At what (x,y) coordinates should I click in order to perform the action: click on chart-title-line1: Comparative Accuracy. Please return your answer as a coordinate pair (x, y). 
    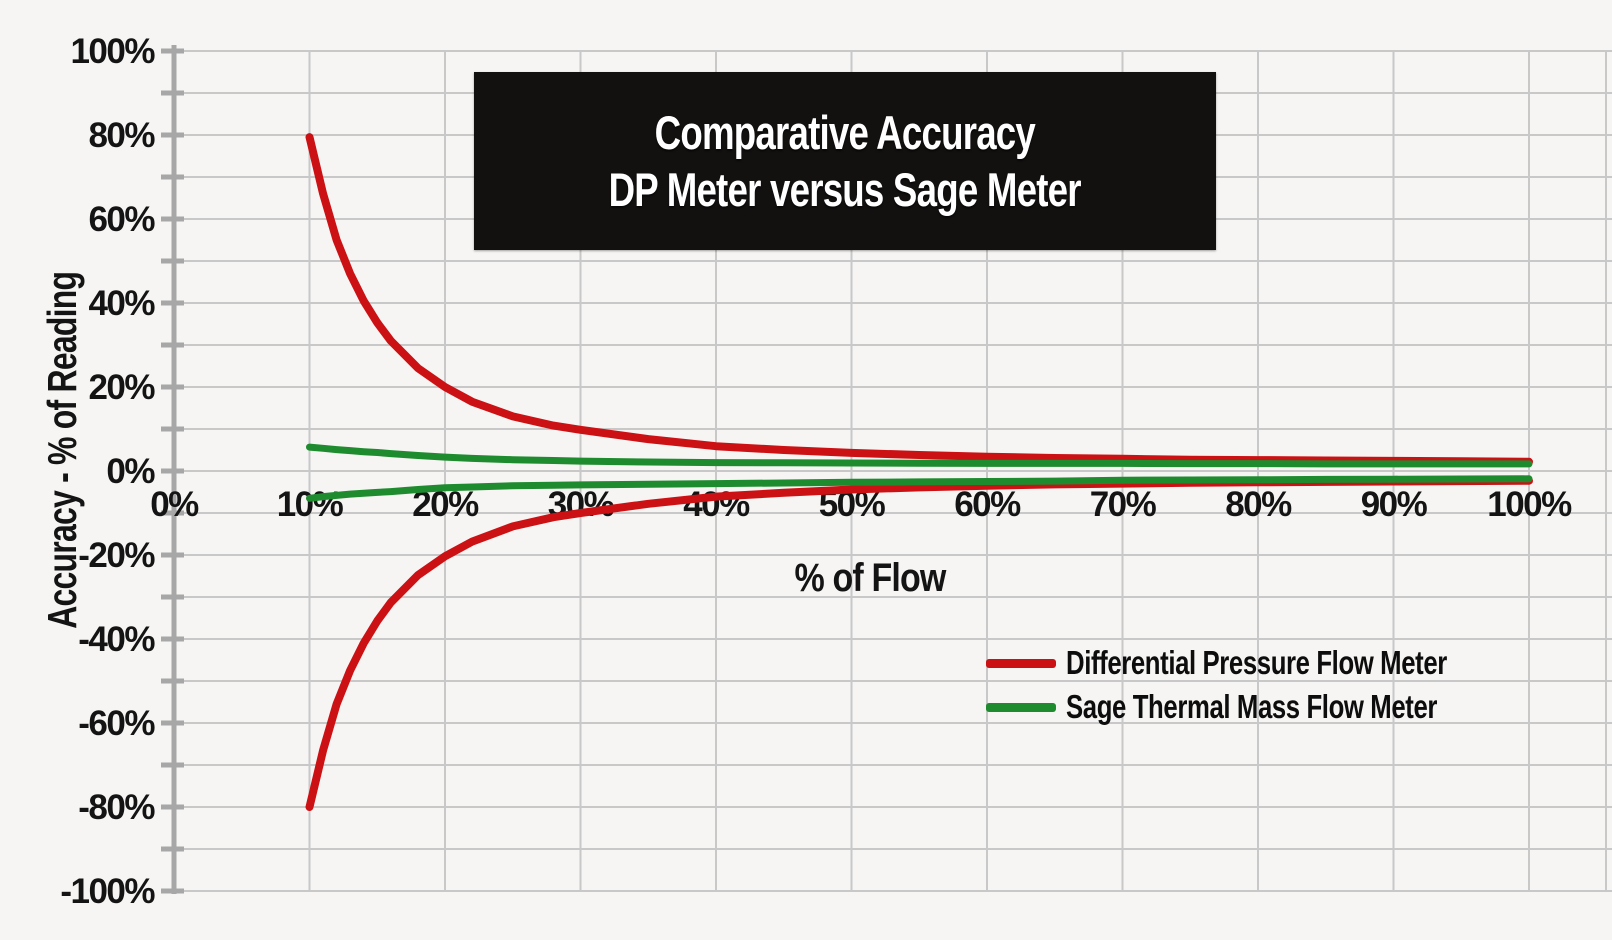
    Looking at the image, I should click on (845, 132).